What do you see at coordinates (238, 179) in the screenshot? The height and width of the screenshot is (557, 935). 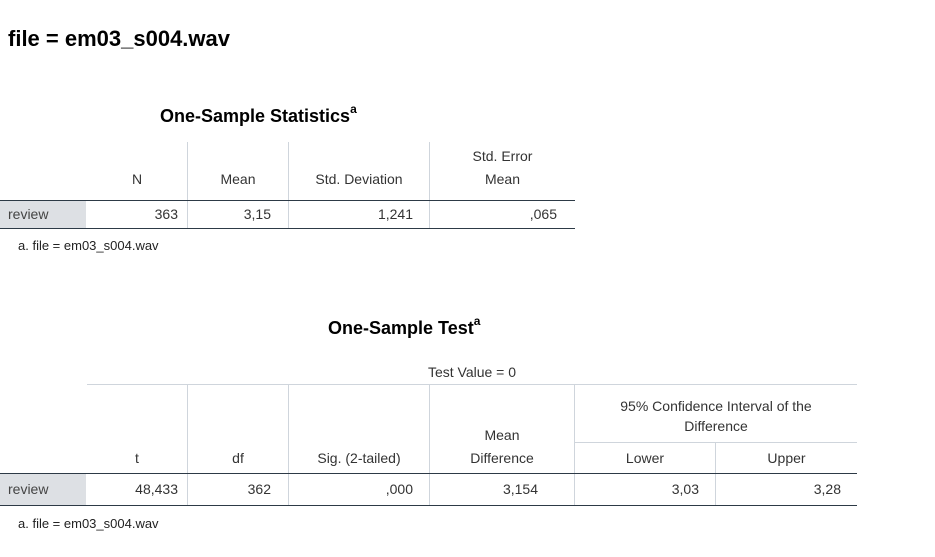 I see `stats-col-mean: Mean` at bounding box center [238, 179].